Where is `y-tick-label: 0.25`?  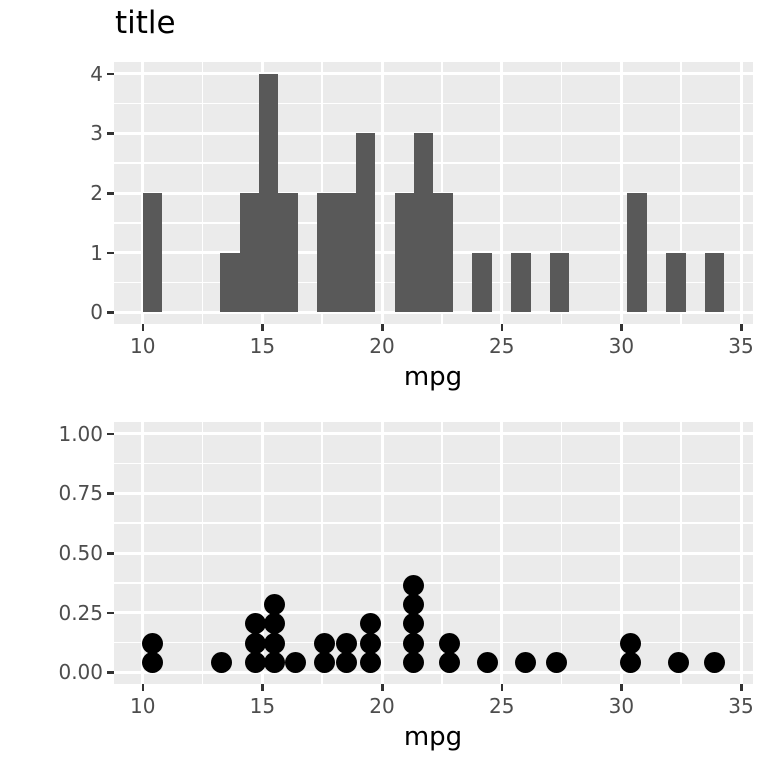
y-tick-label: 0.25 is located at coordinates (80, 612).